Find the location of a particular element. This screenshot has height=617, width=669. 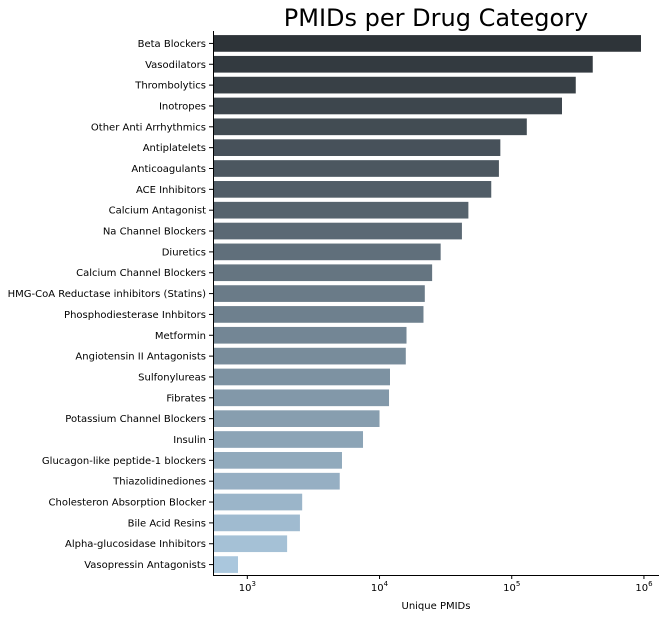

chart-title: PMIDs per Drug Category is located at coordinates (436, 18).